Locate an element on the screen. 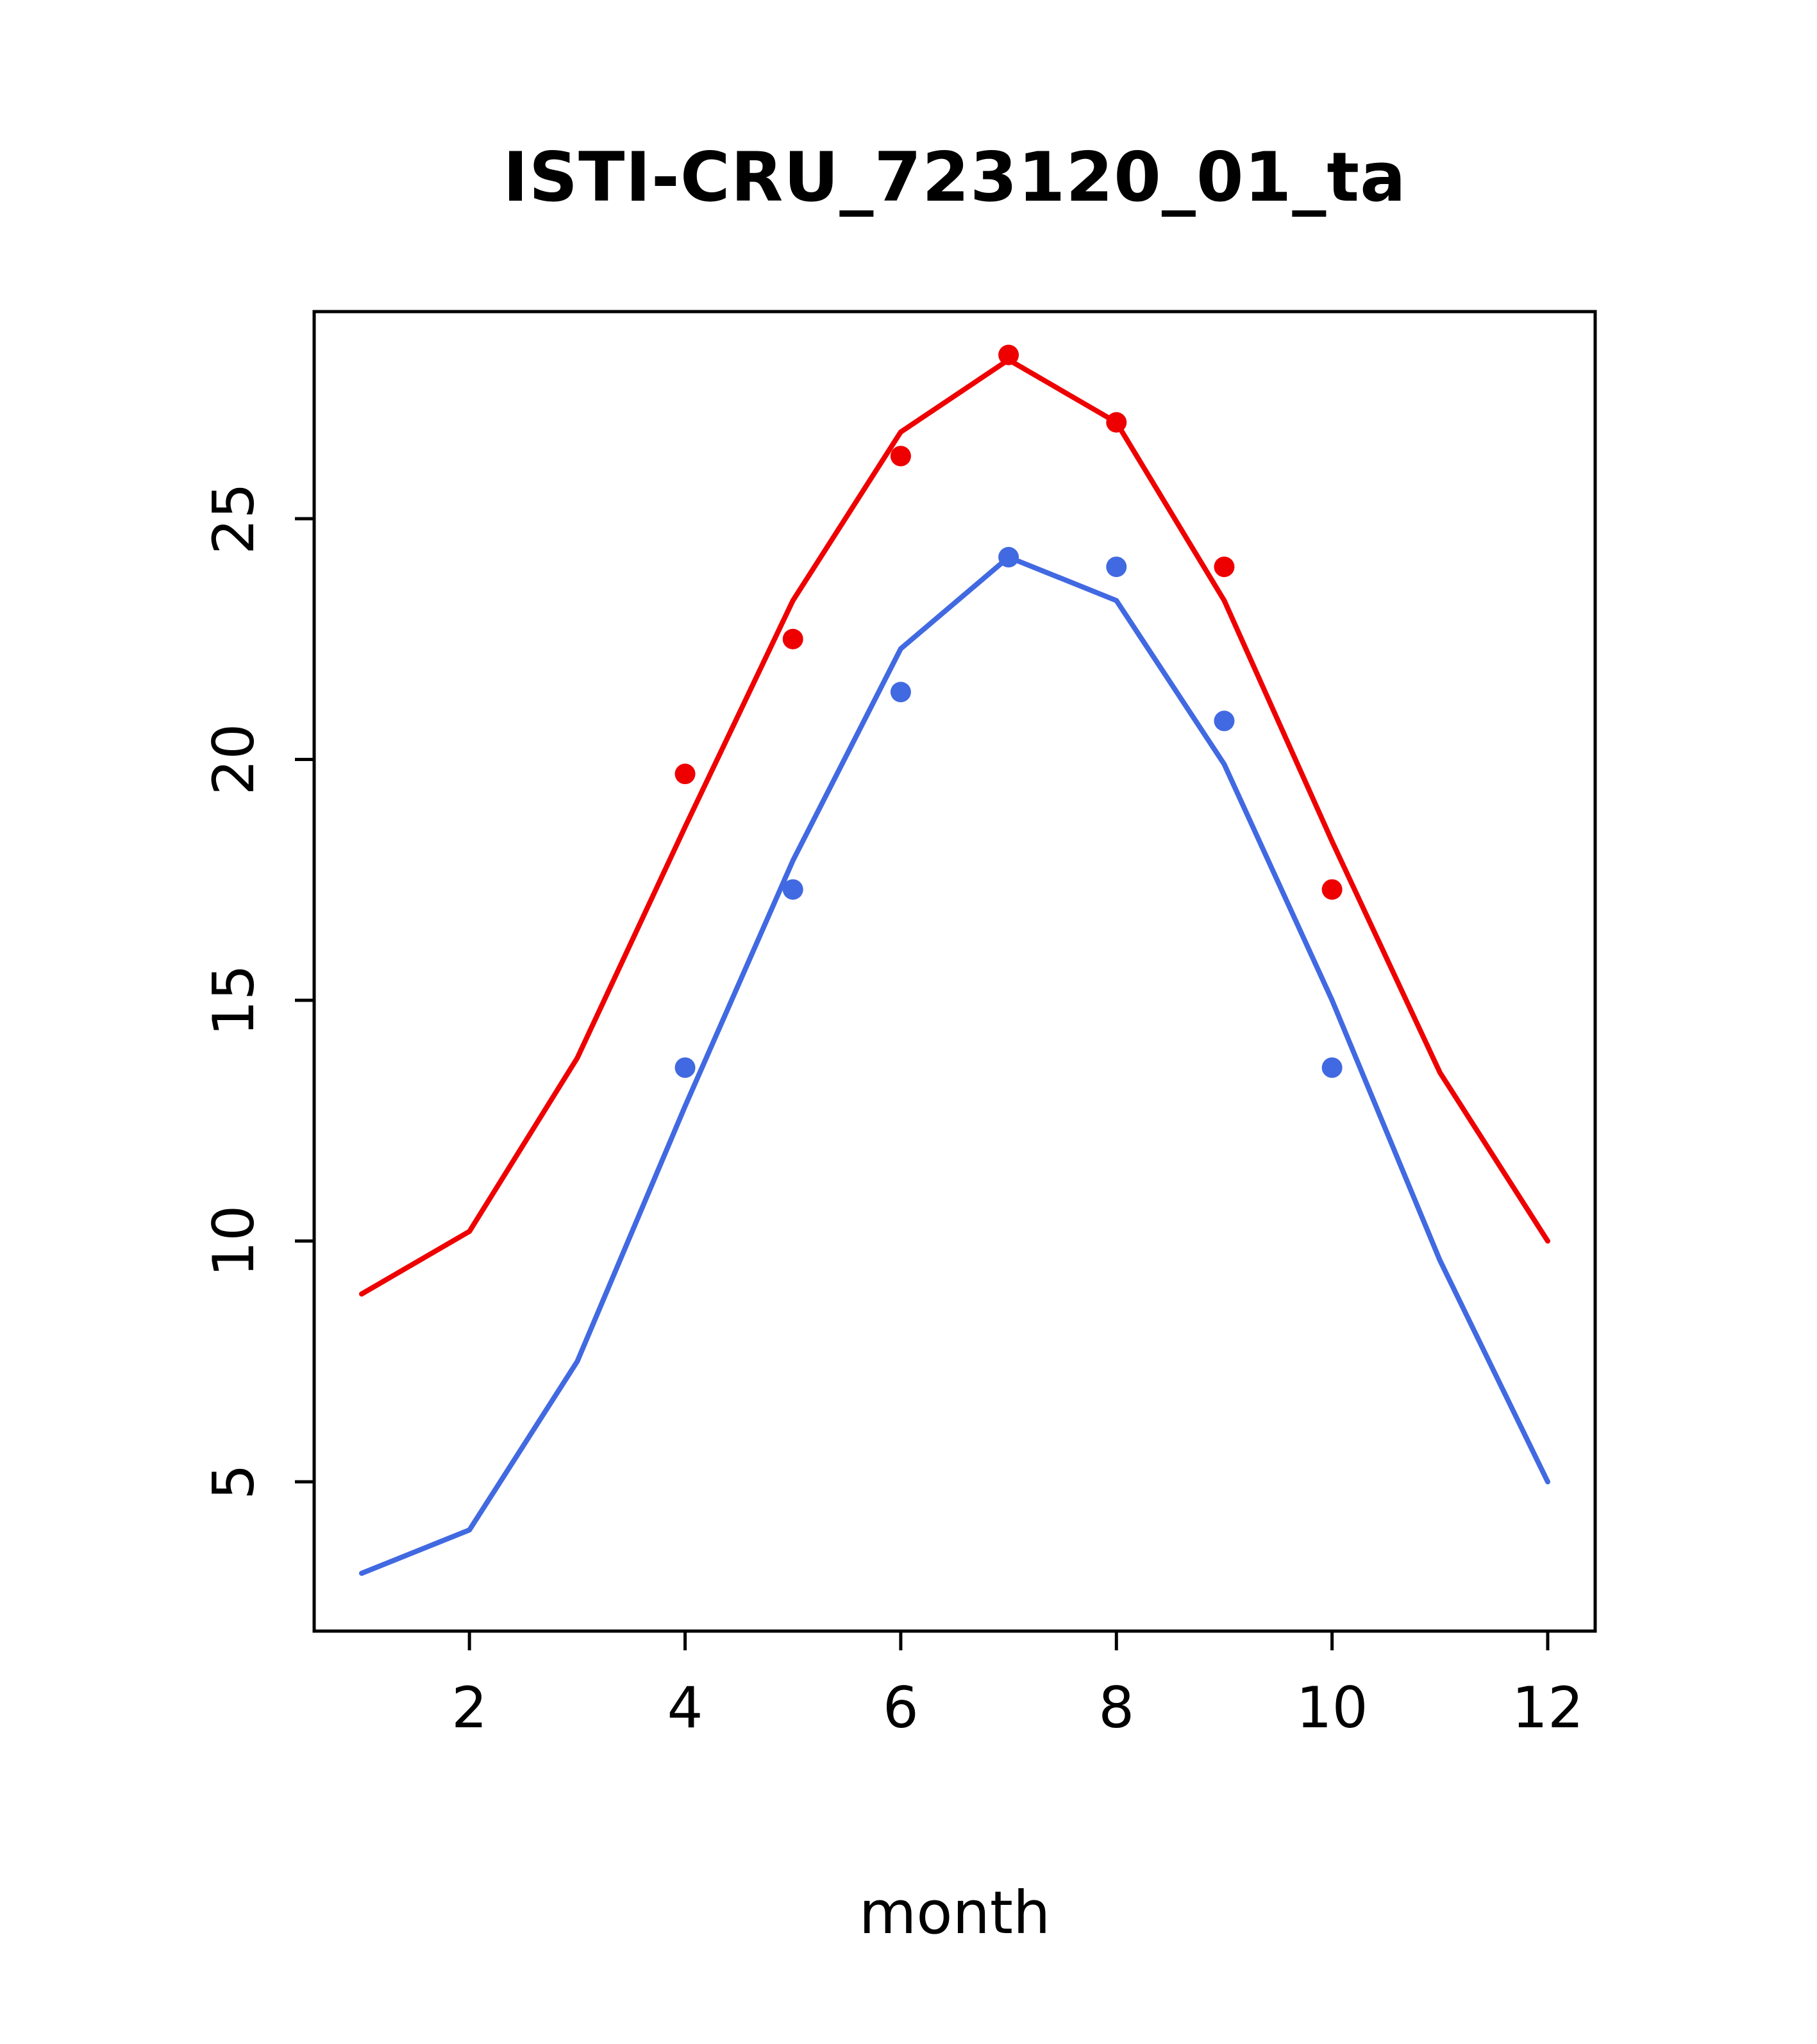 The image size is (1817, 2044). x-tick-label: 10 is located at coordinates (1332, 1708).